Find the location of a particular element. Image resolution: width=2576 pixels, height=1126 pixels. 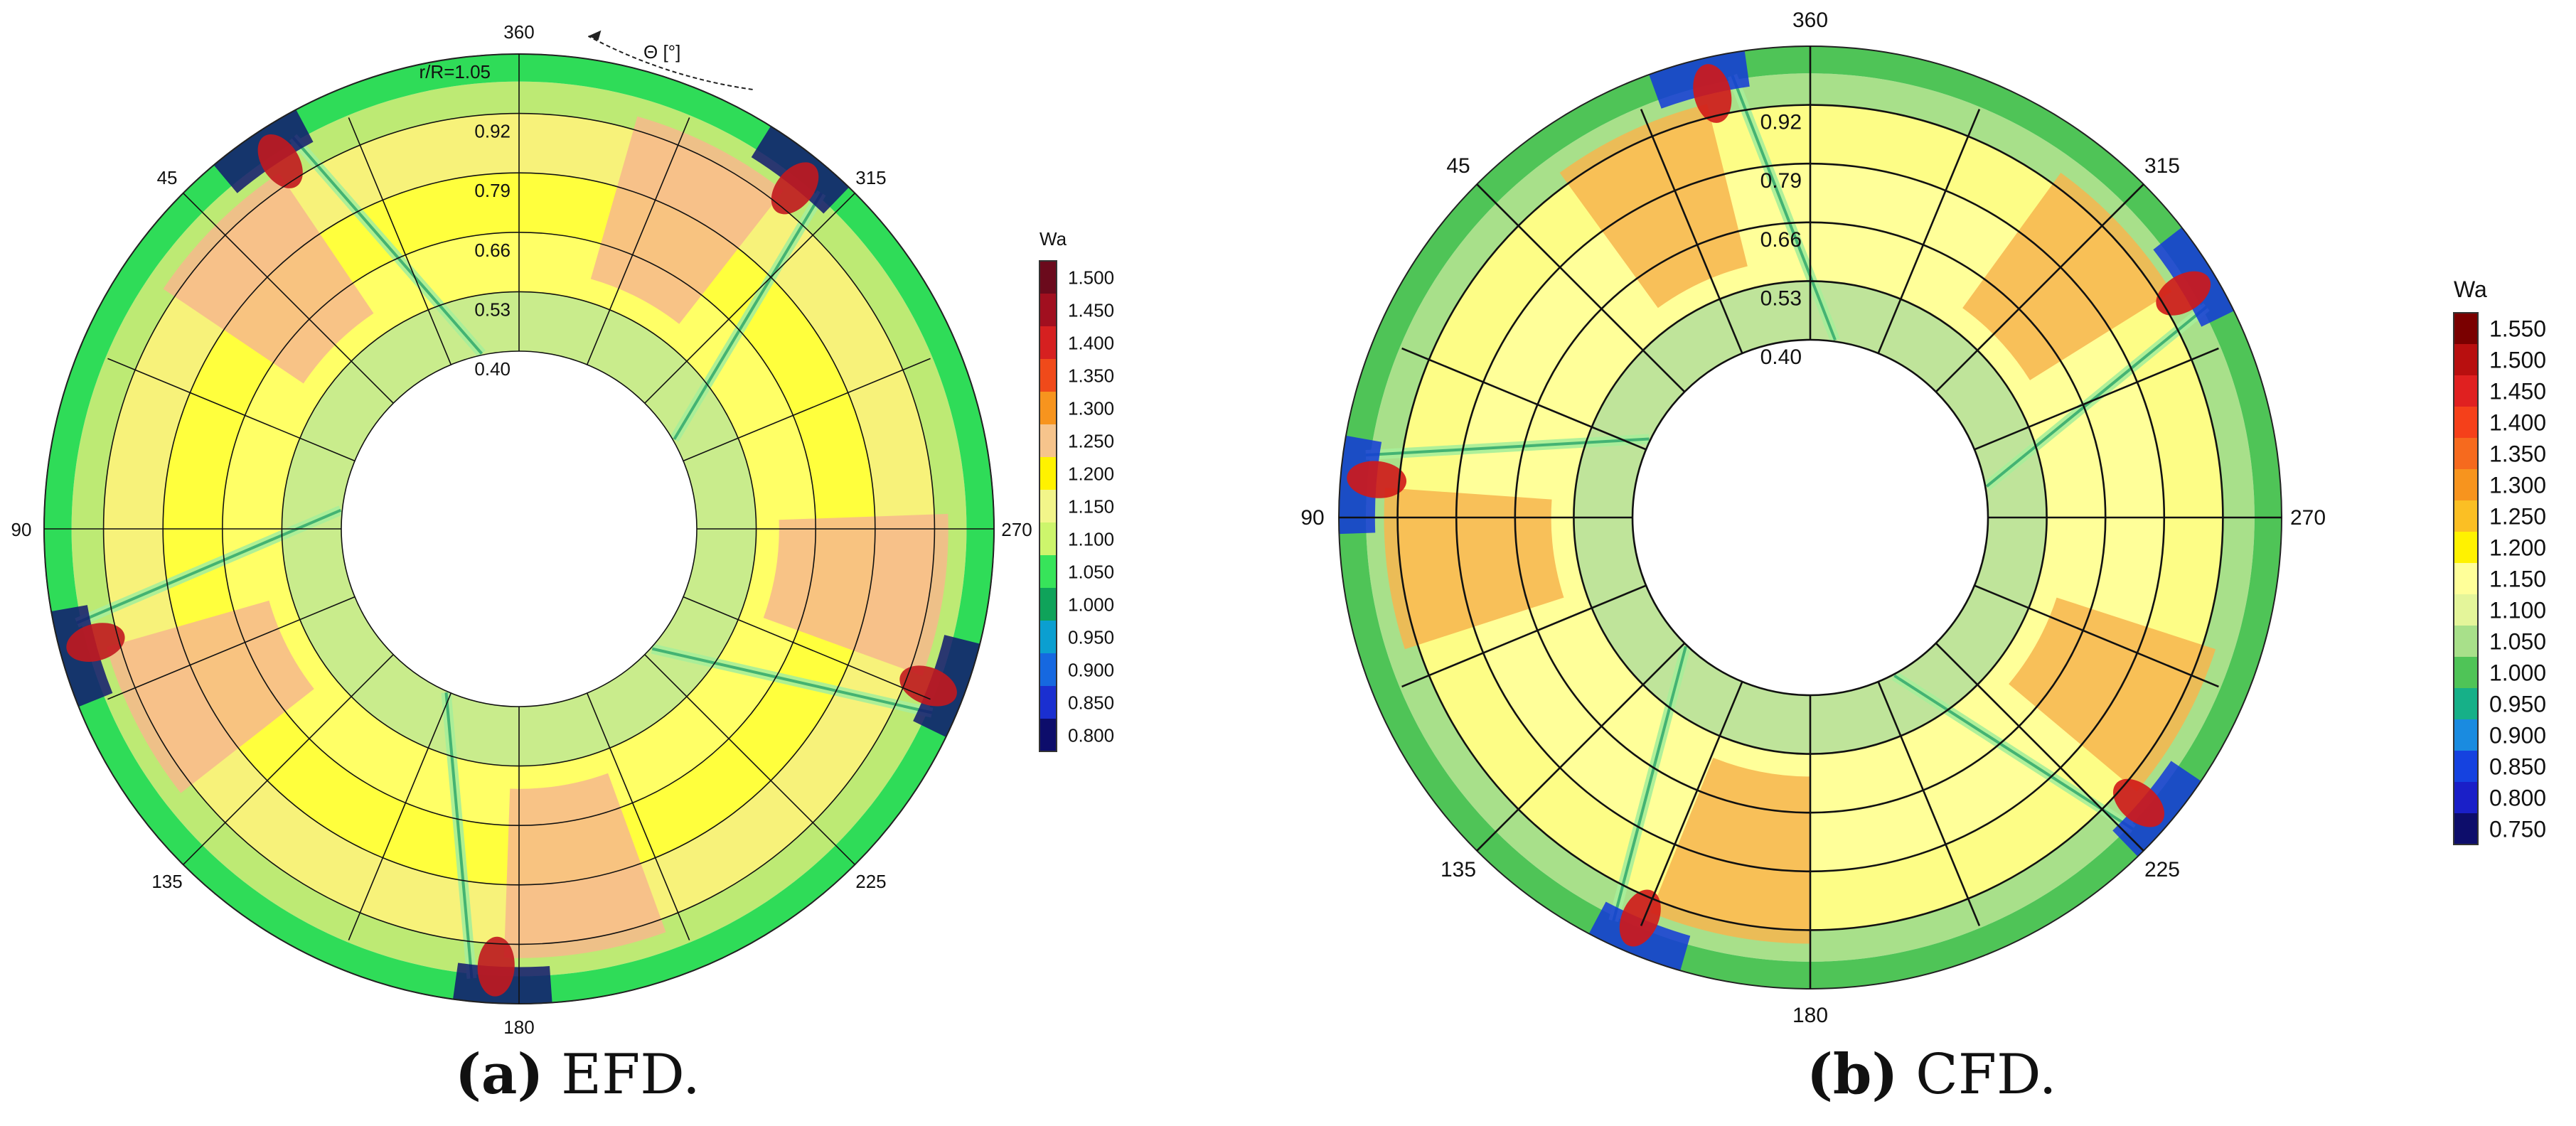

theta-direction-arrow is located at coordinates (670, 63).